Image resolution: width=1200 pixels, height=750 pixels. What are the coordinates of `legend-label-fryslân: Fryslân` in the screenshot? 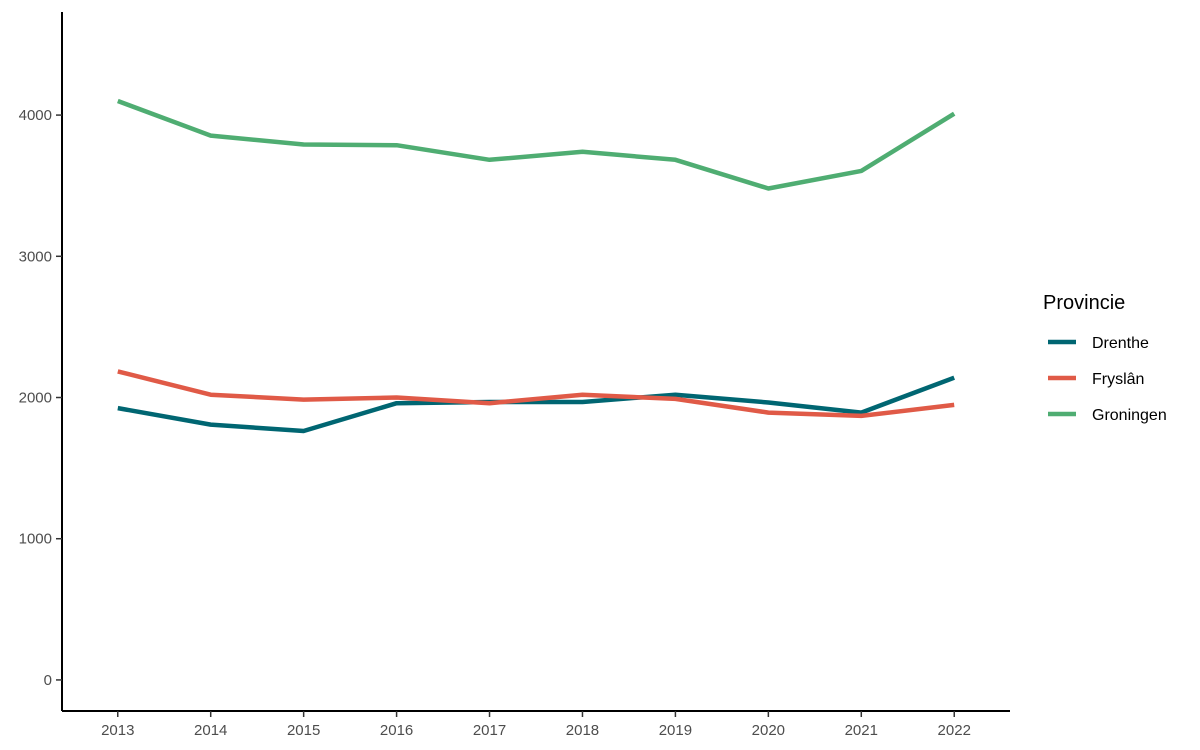 It's located at (1118, 379).